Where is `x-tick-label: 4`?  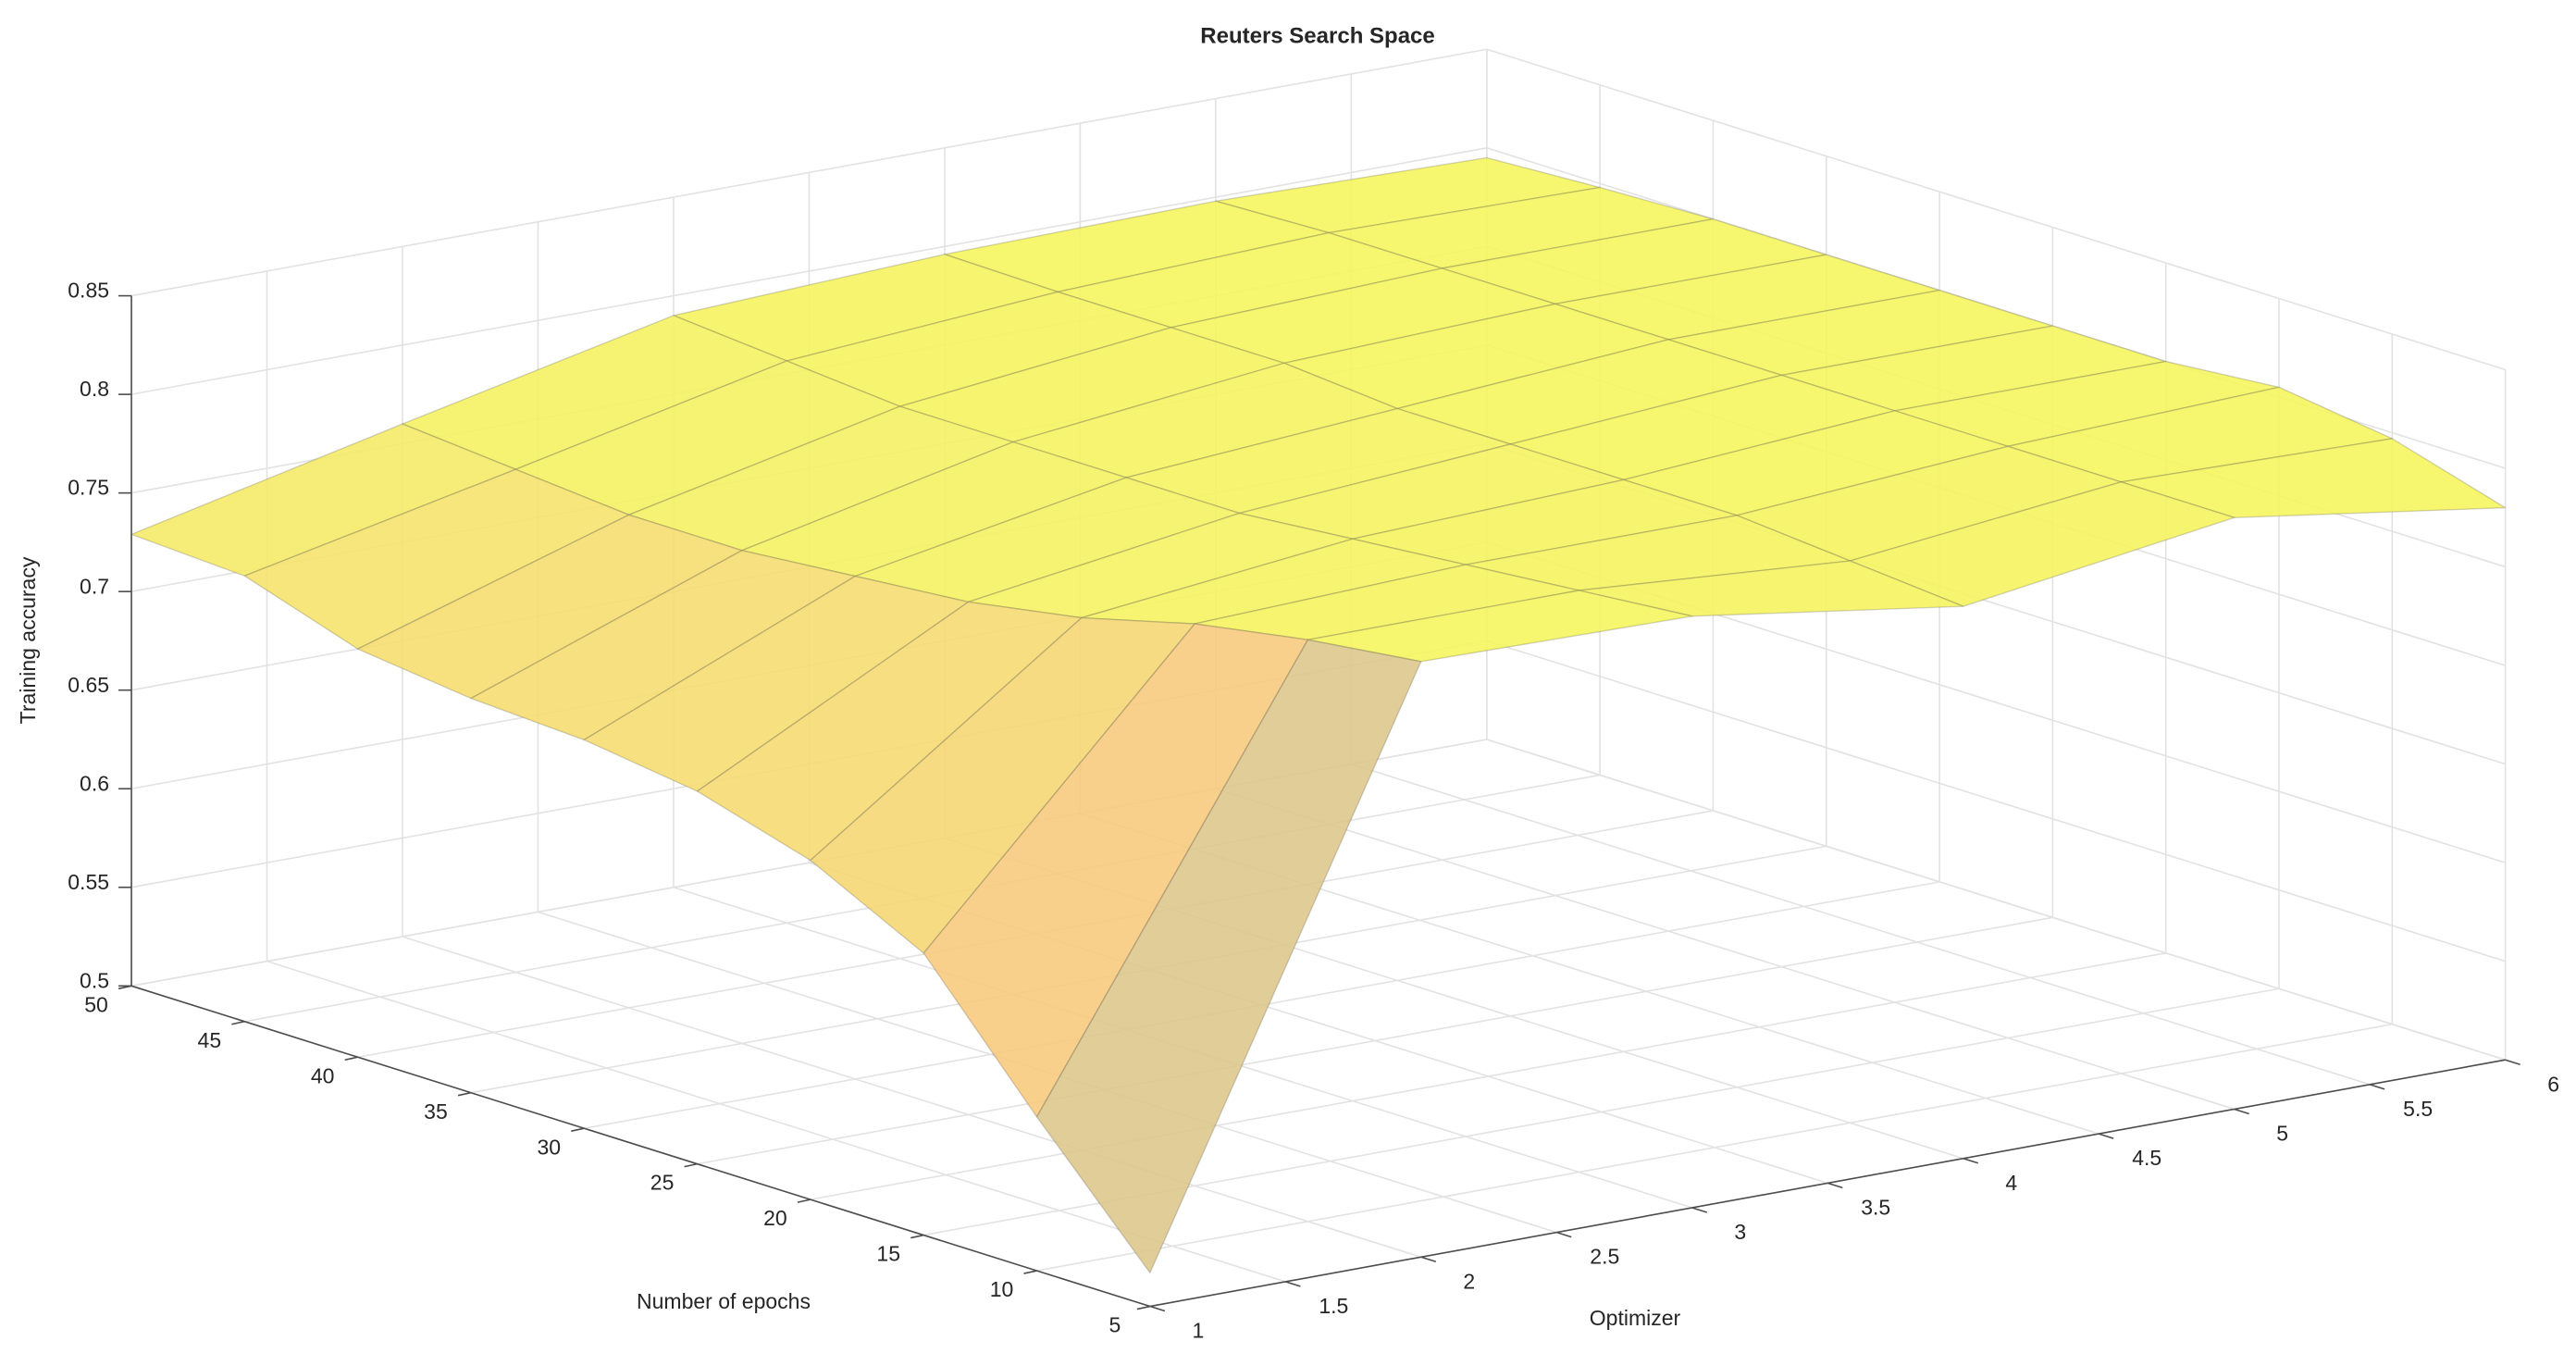
x-tick-label: 4 is located at coordinates (2011, 1183).